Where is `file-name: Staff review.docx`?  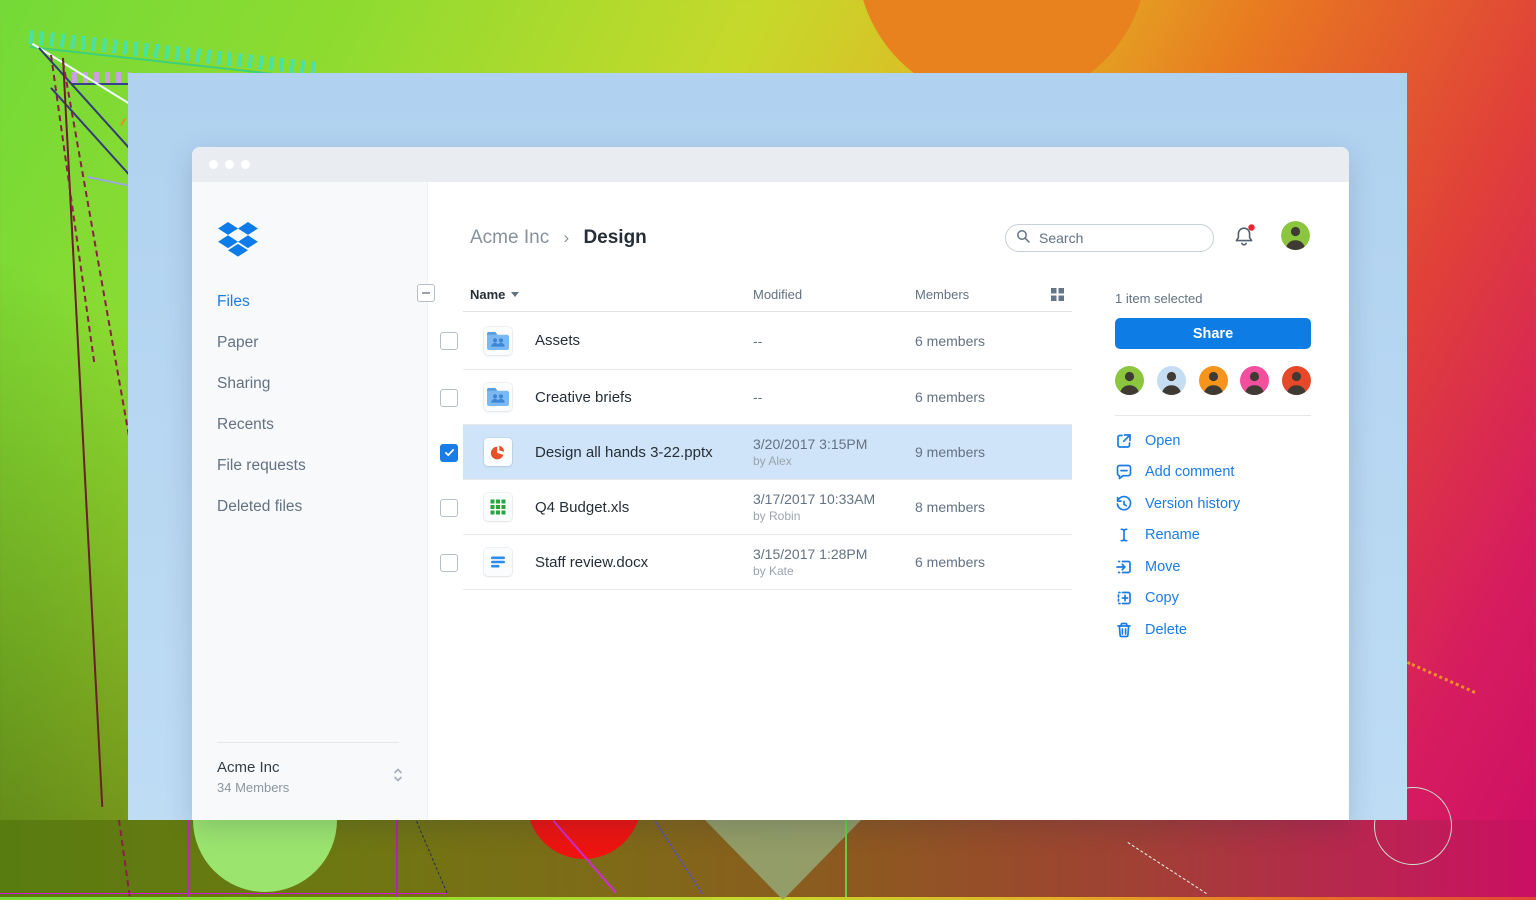 file-name: Staff review.docx is located at coordinates (592, 562).